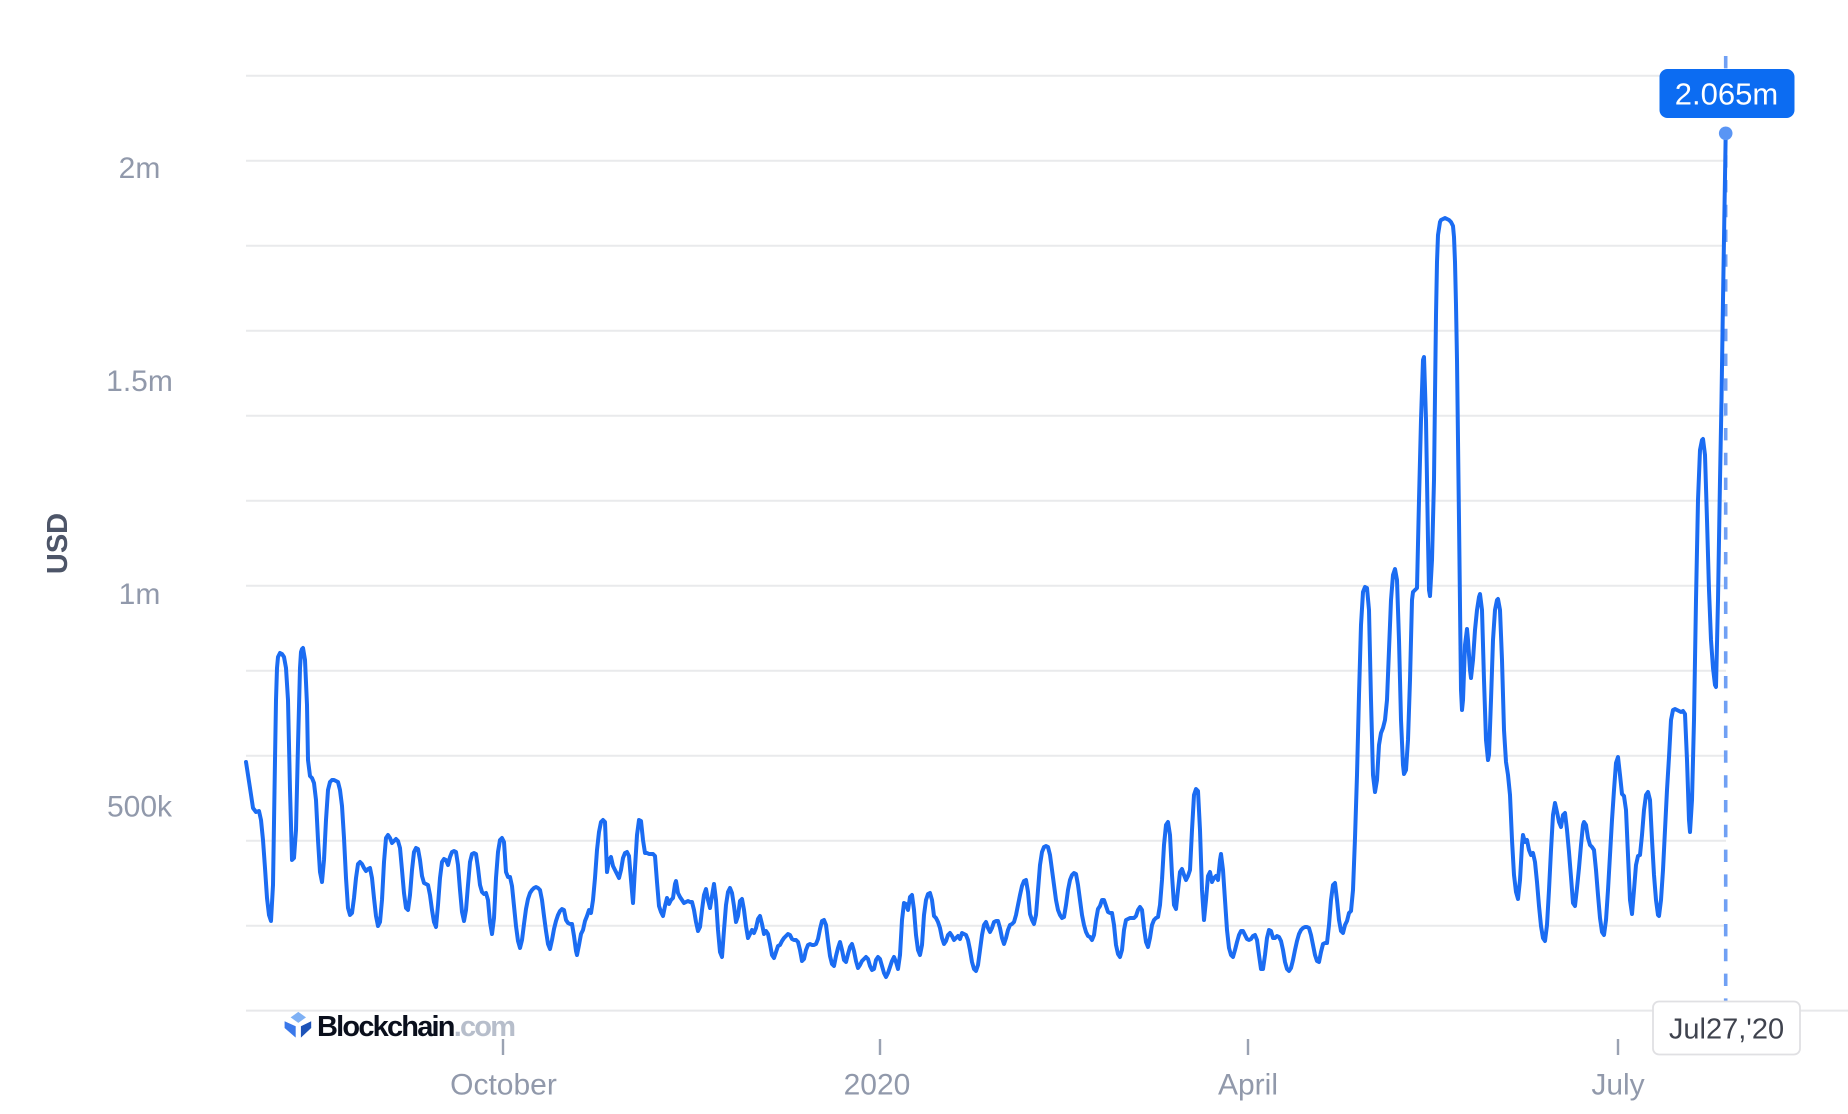  I want to click on svg-text: April, so click(1248, 1085).